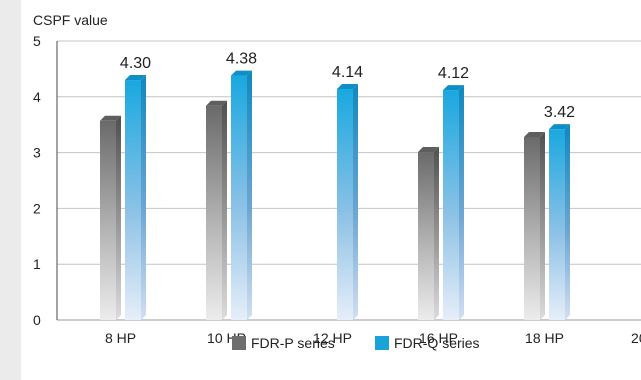  I want to click on data-label: 4.12, so click(453, 73).